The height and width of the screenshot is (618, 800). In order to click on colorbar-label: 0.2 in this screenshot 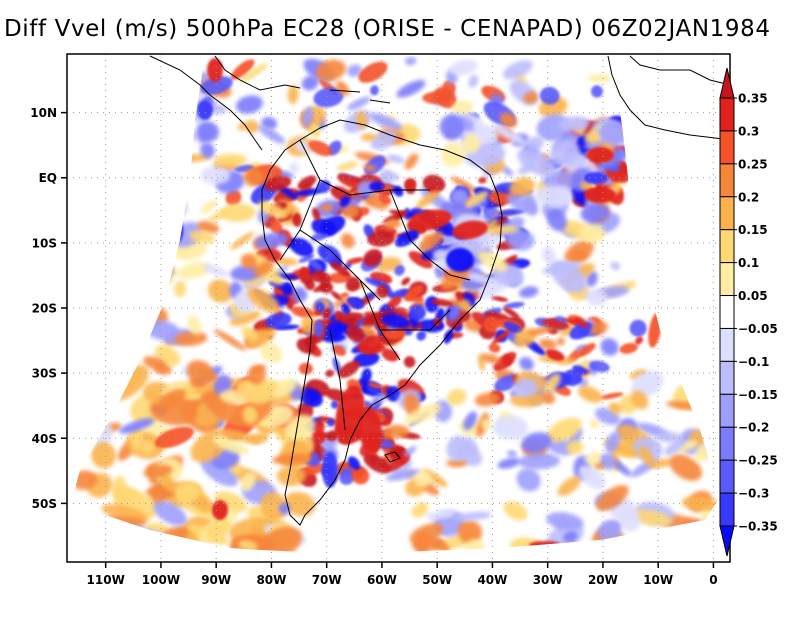, I will do `click(748, 197)`.